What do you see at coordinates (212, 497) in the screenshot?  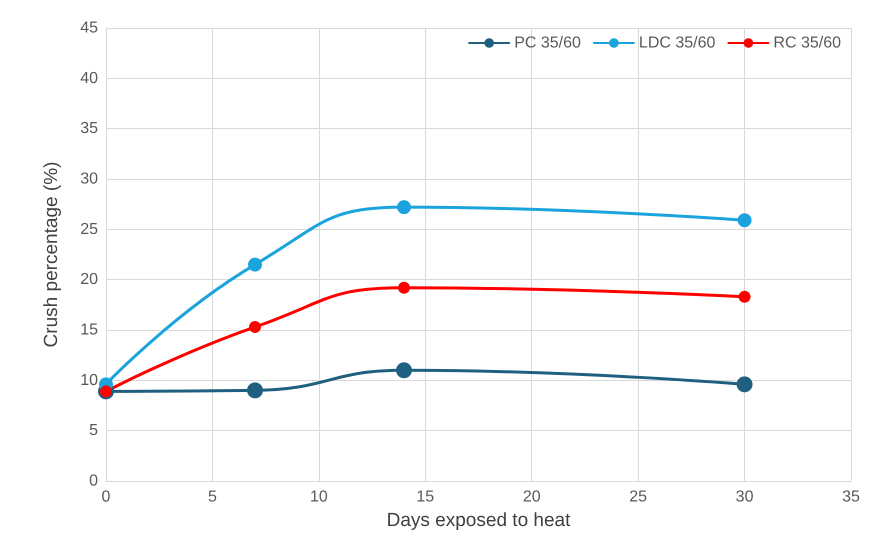 I see `x-tick-label: 5` at bounding box center [212, 497].